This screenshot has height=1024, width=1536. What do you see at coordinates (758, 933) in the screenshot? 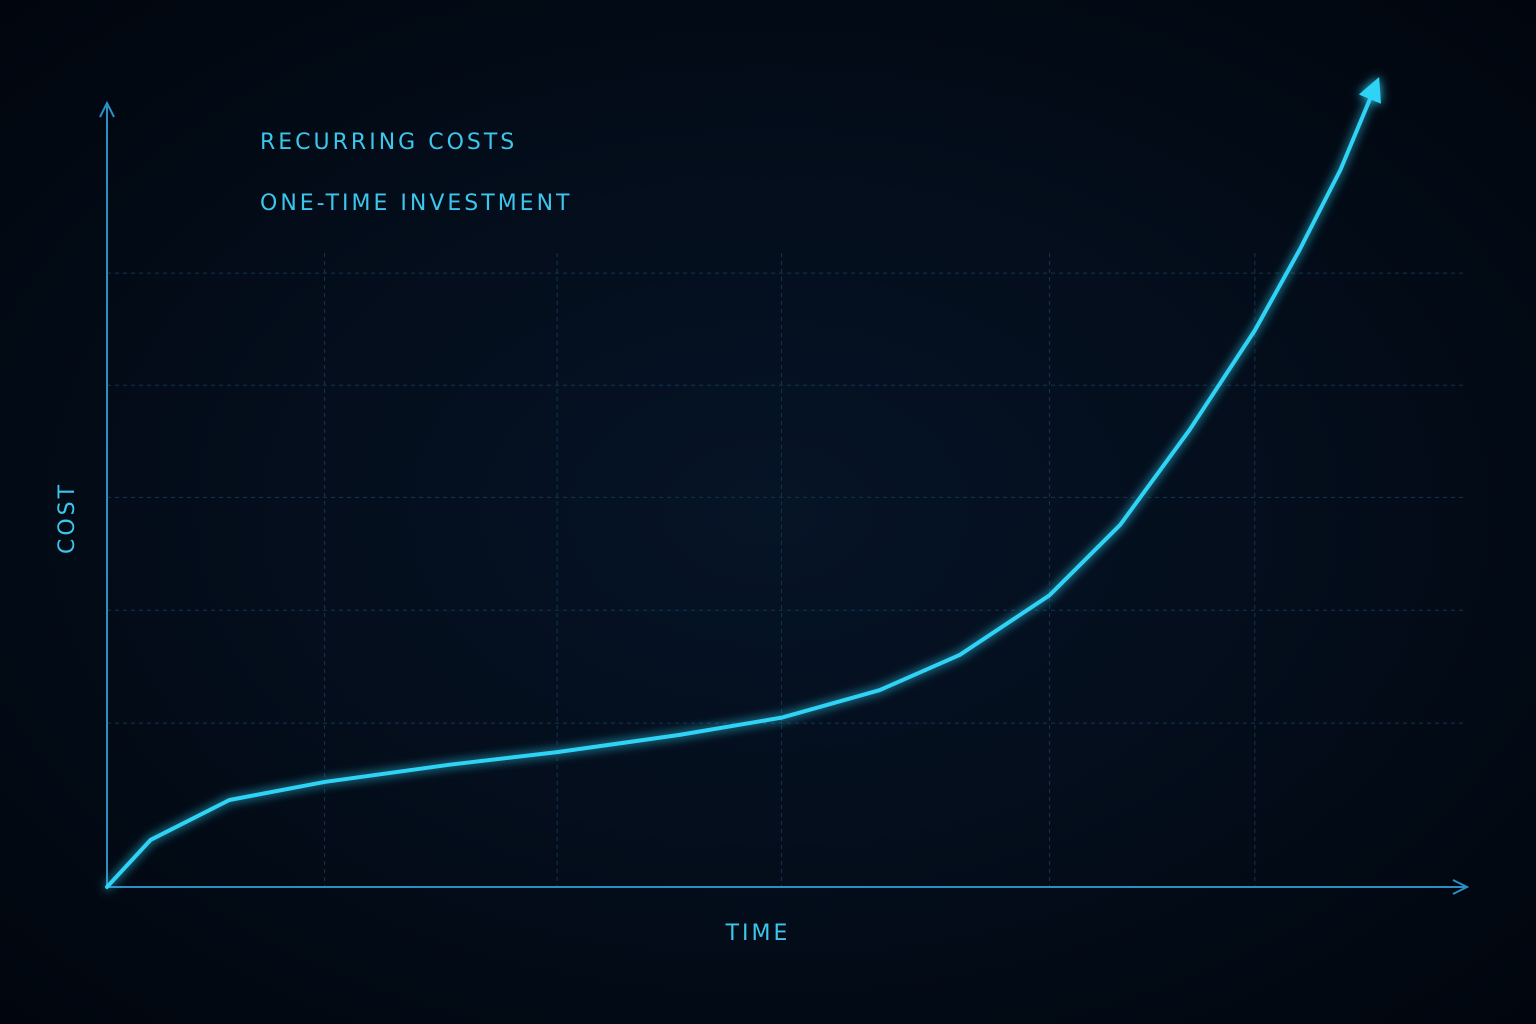
I see `x-axis-label: TIME` at bounding box center [758, 933].